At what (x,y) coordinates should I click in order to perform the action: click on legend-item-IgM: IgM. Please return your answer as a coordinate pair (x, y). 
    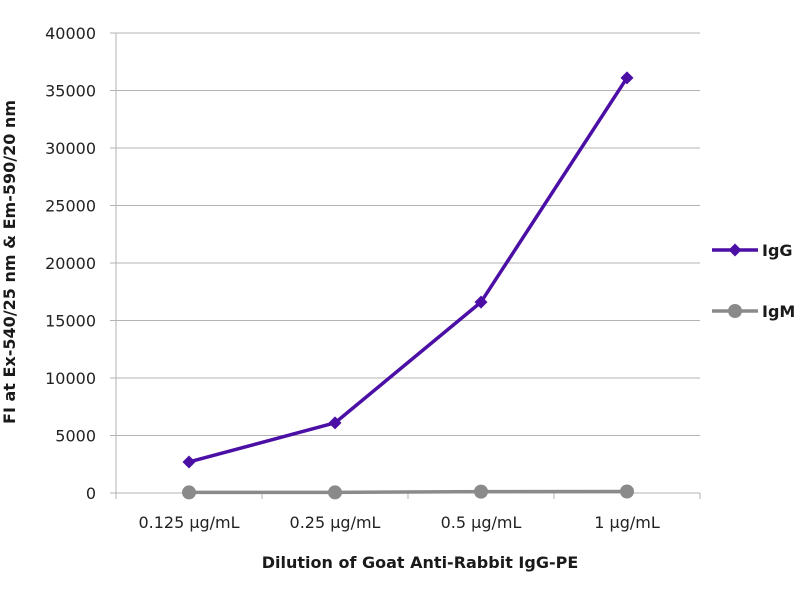
    Looking at the image, I should click on (753, 311).